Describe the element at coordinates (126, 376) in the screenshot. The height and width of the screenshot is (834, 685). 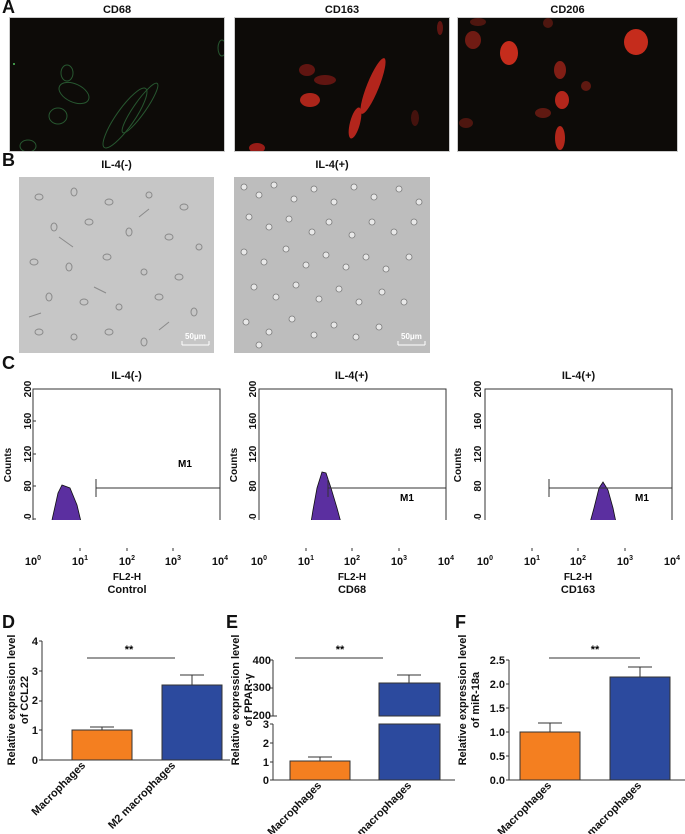
I see `histogram-title: IL-4(-)` at that location.